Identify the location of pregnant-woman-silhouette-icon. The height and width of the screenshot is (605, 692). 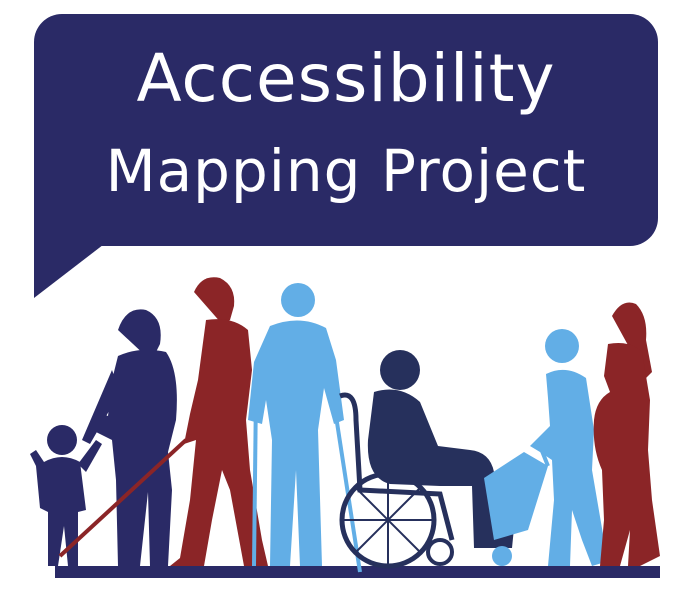
(626, 434).